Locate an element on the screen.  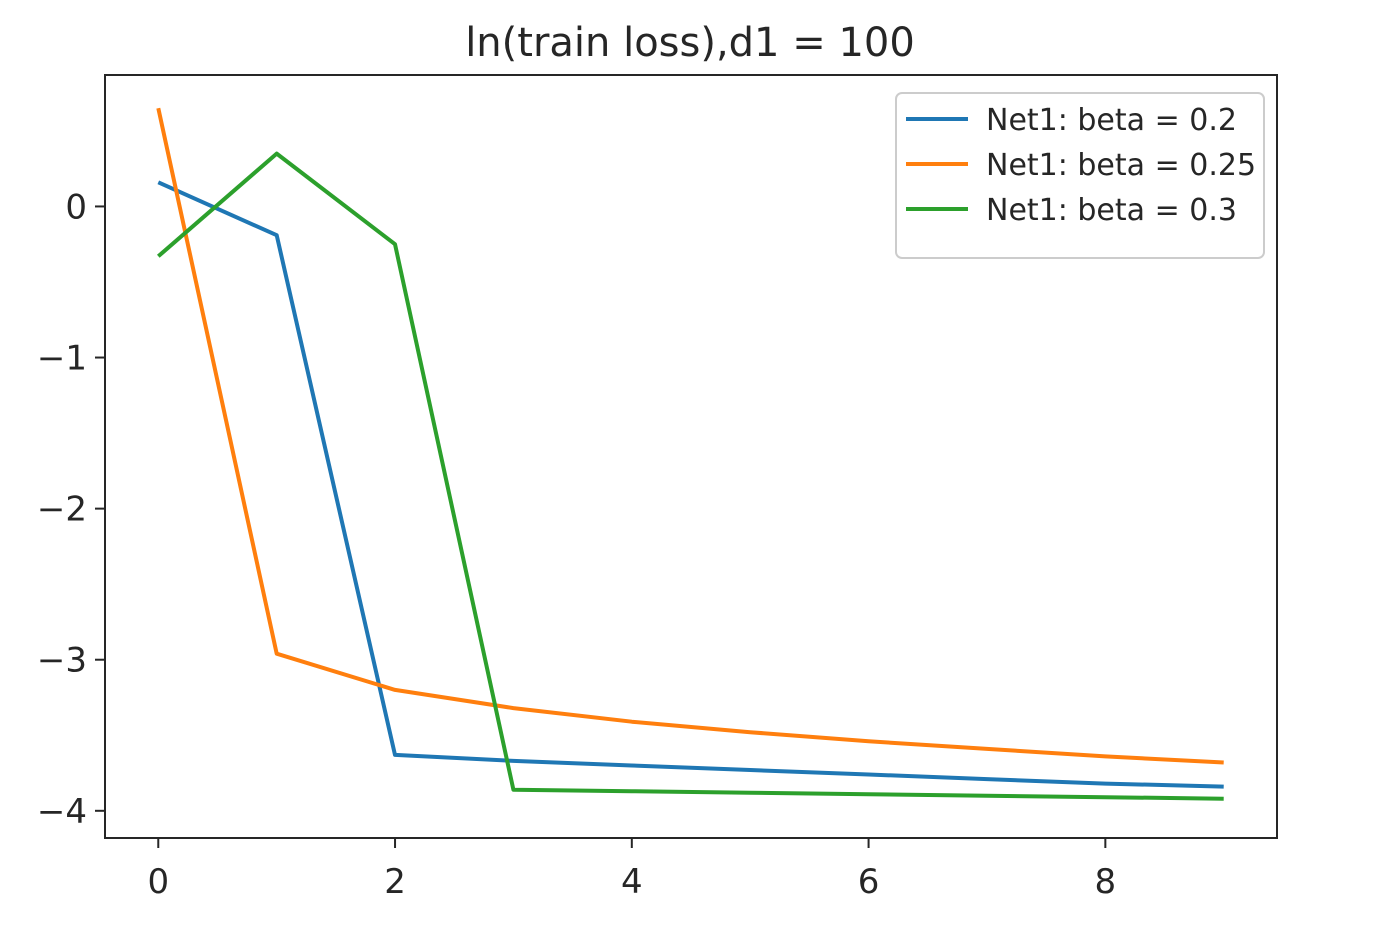
legend-box is located at coordinates (1080, 175).